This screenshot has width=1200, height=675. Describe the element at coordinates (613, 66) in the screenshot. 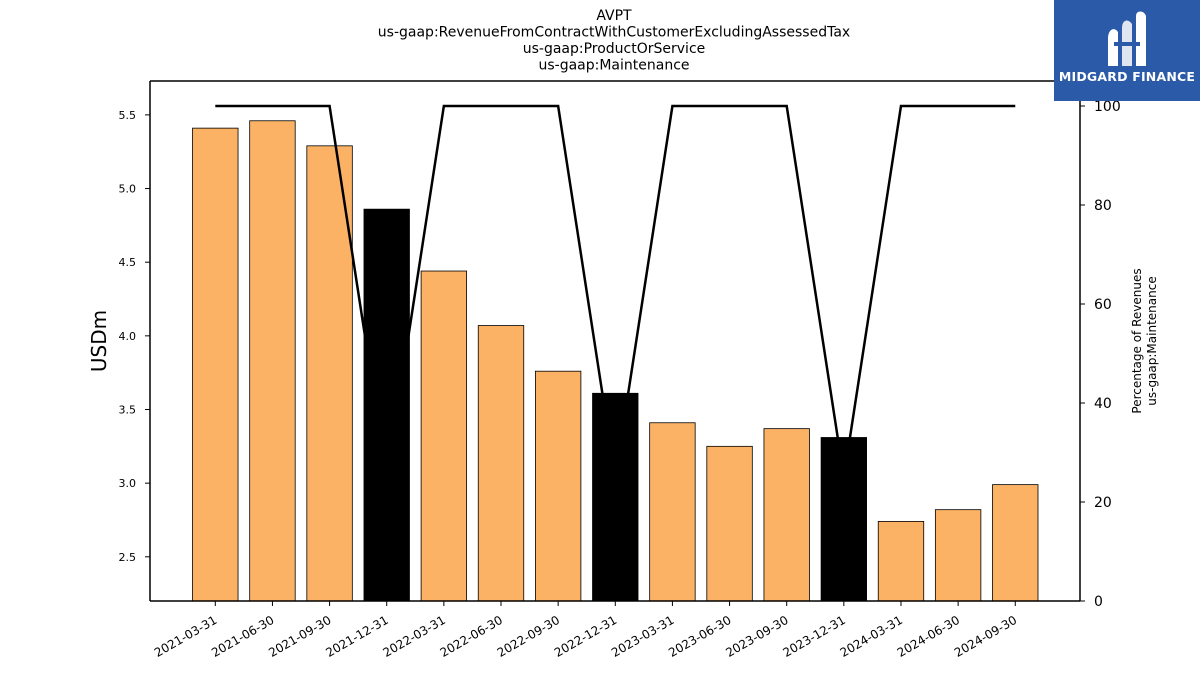

I see `title-line-3: us-gaap:Maintenance` at that location.